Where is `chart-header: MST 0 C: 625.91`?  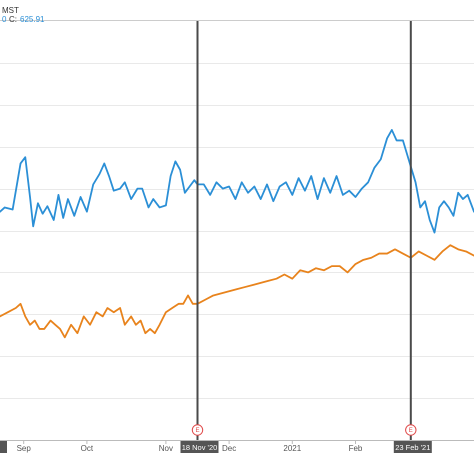 chart-header: MST 0 C: 625.91 is located at coordinates (23, 15).